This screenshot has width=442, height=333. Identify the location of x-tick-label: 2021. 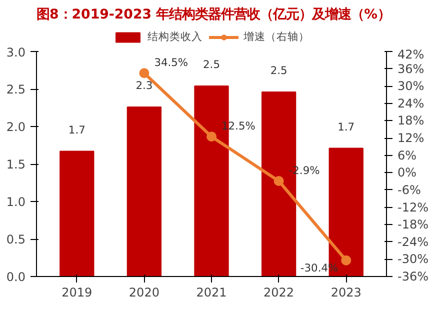
(211, 293).